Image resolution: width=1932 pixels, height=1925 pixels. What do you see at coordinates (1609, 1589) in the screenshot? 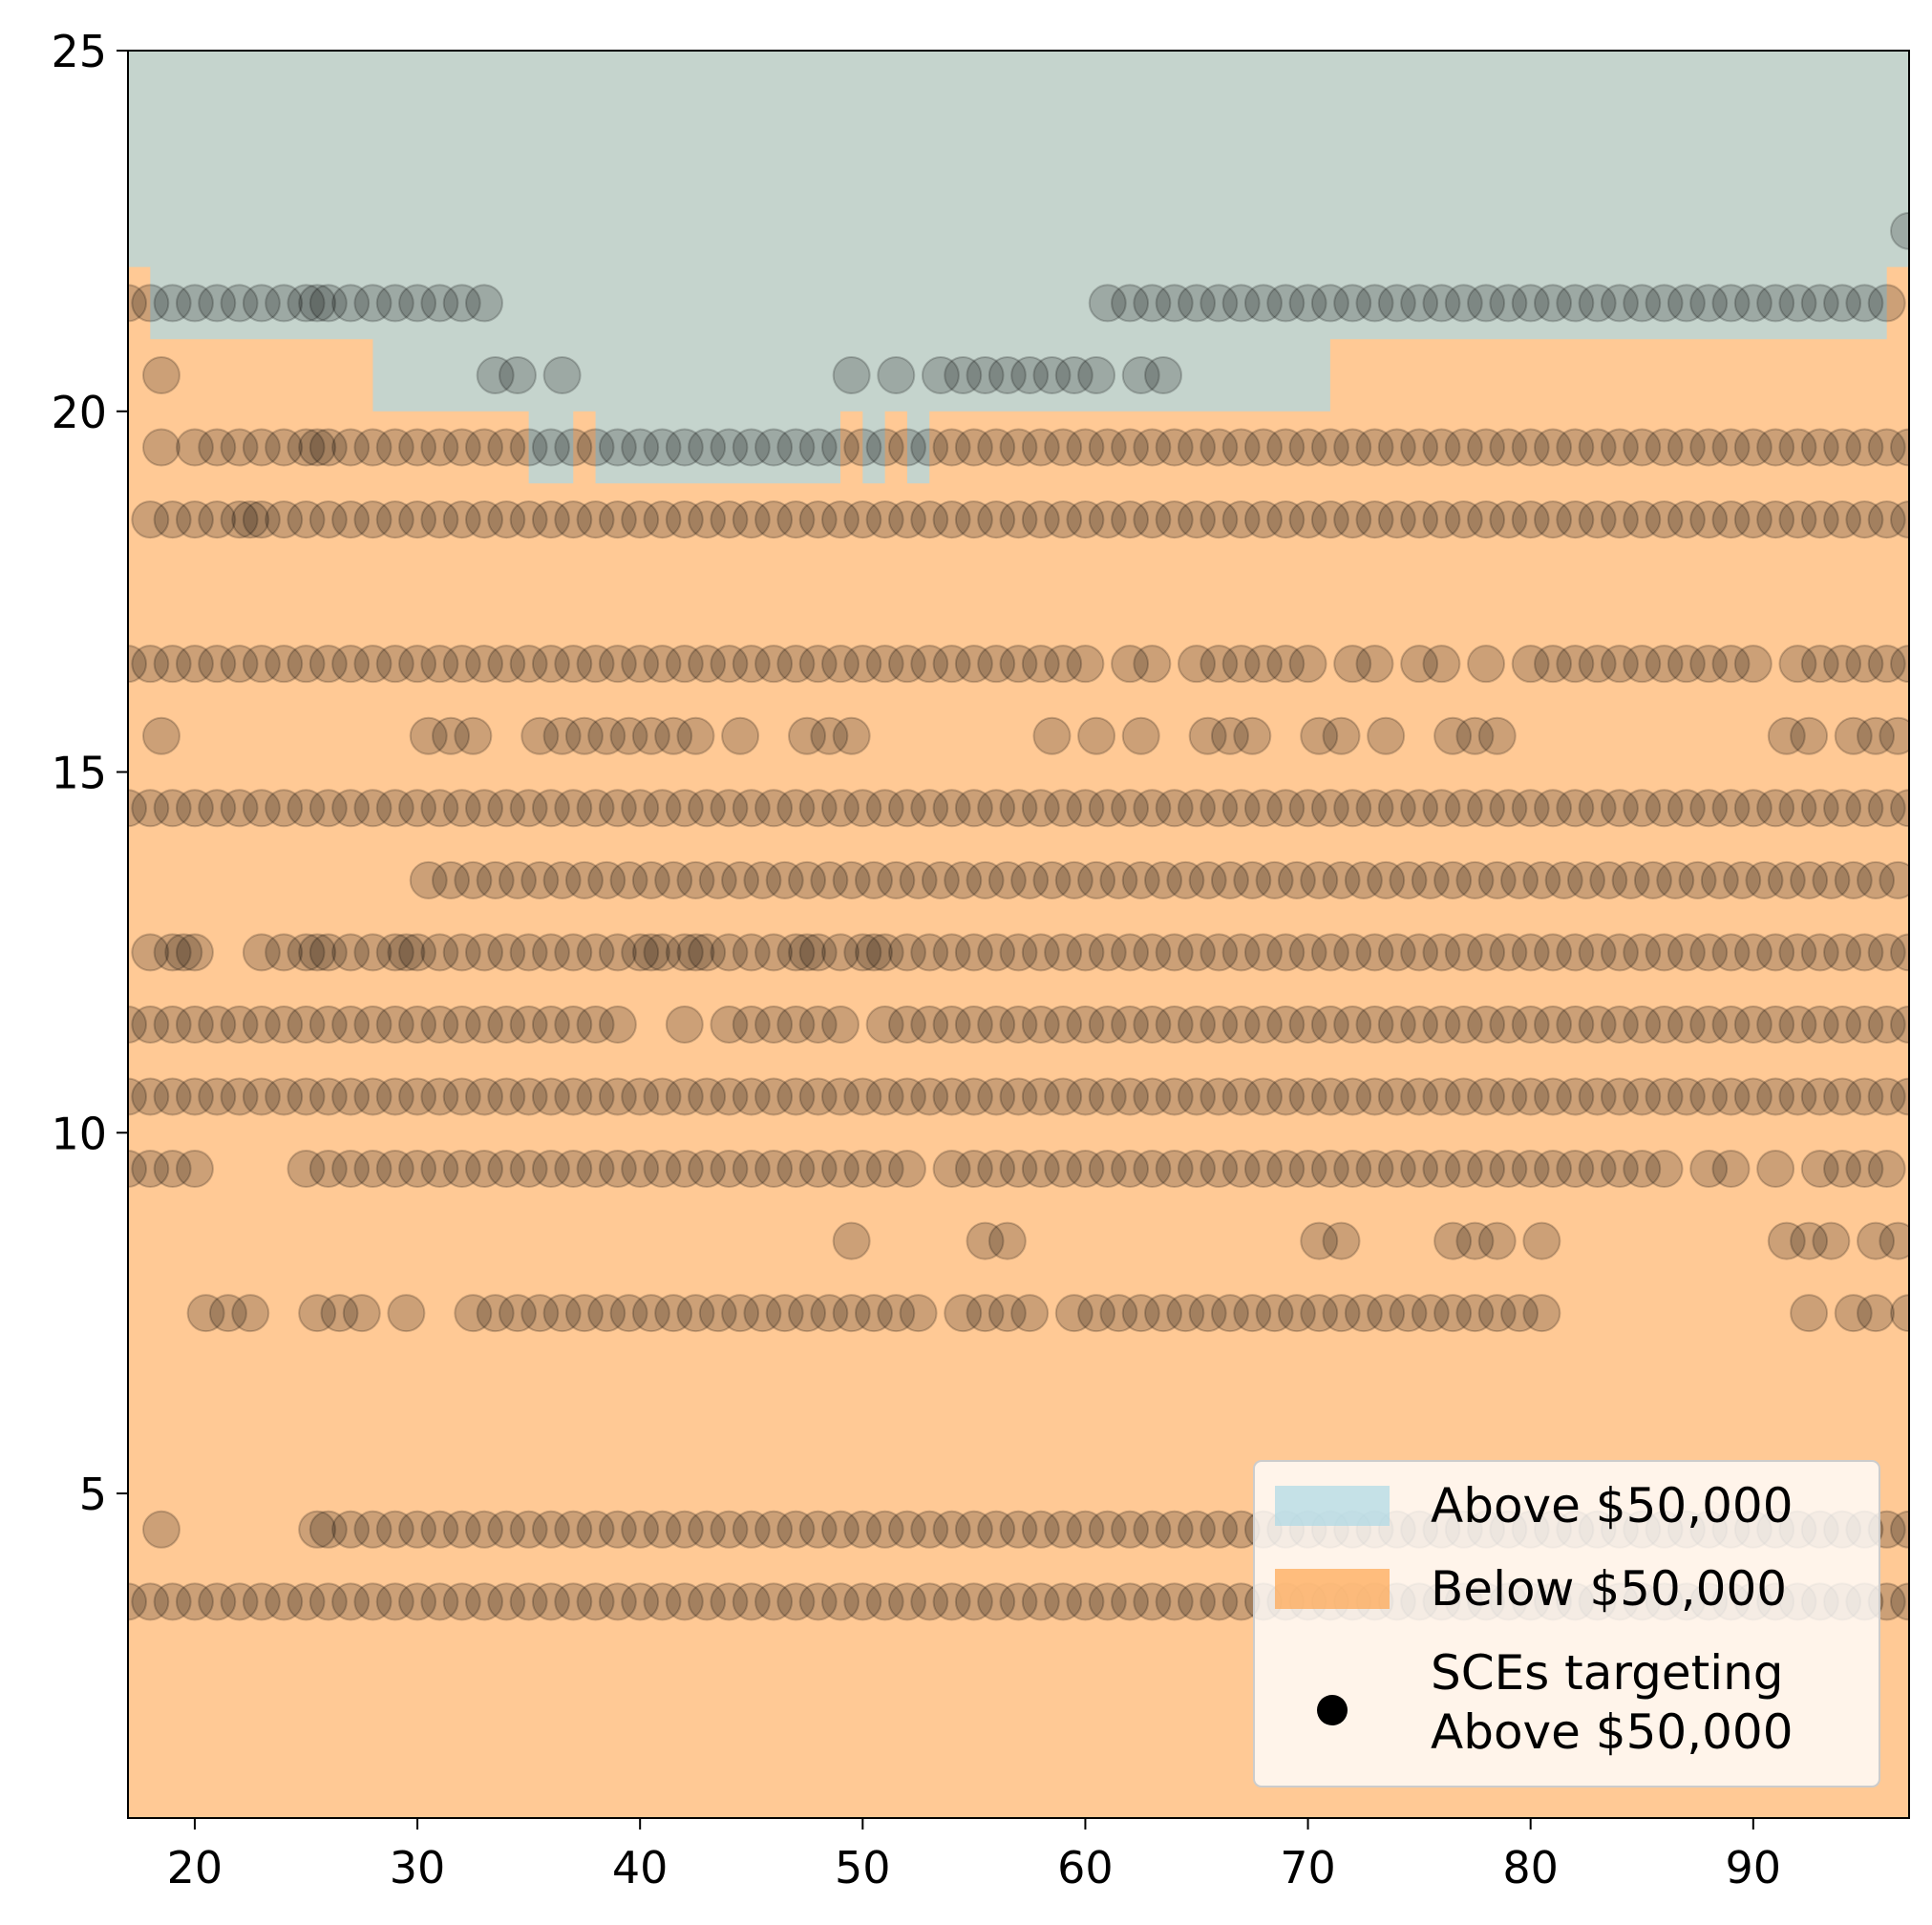
I see `legend-below-label: Below $50,000` at bounding box center [1609, 1589].